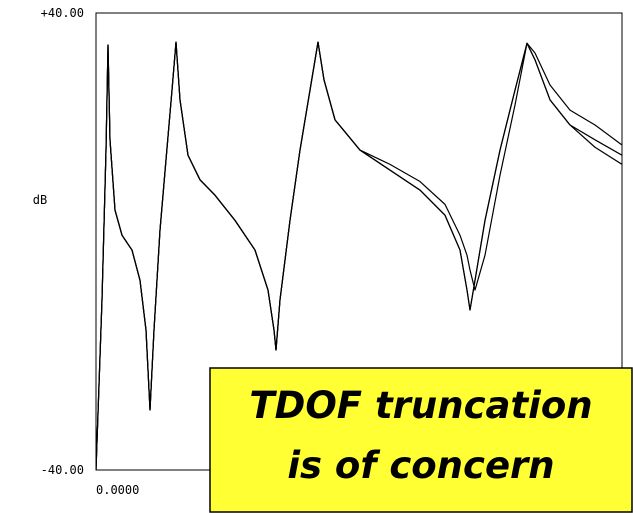  I want to click on x-tick-label: 0.0000, so click(117, 490).